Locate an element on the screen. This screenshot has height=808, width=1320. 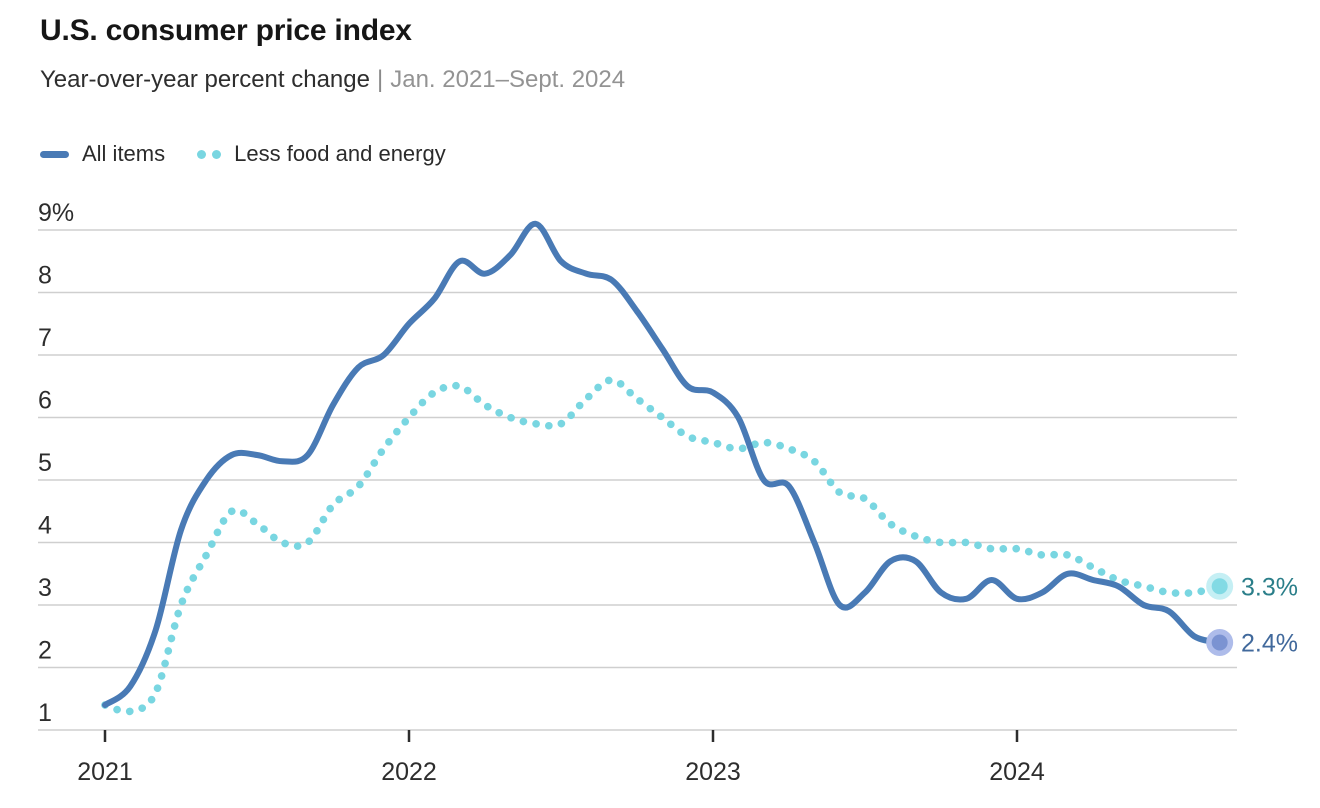
all-items-end-value-label: 2.4% is located at coordinates (1269, 644).